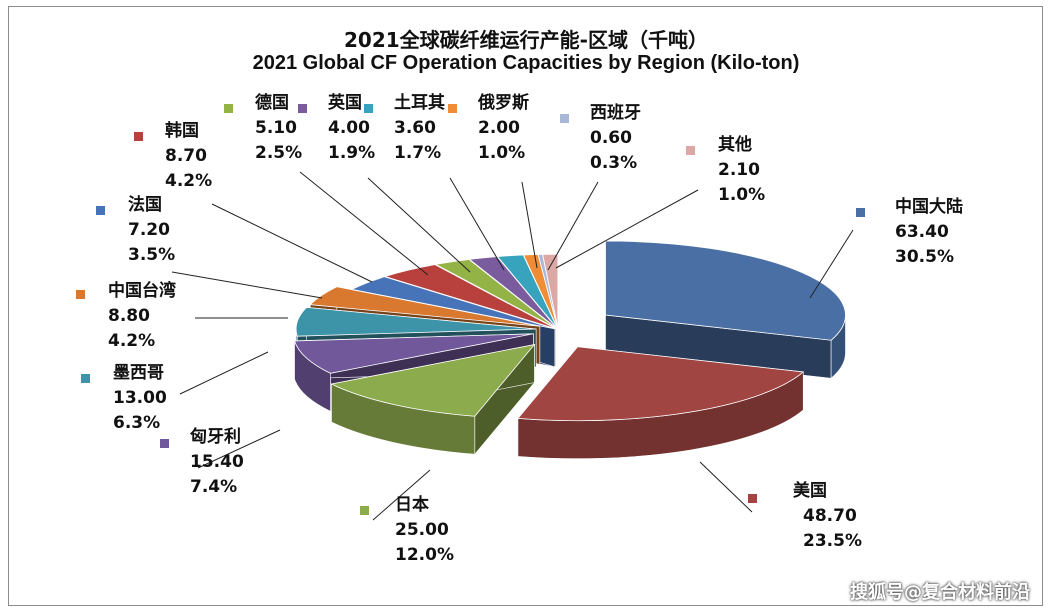  I want to click on slice-label: 韩国, so click(182, 130).